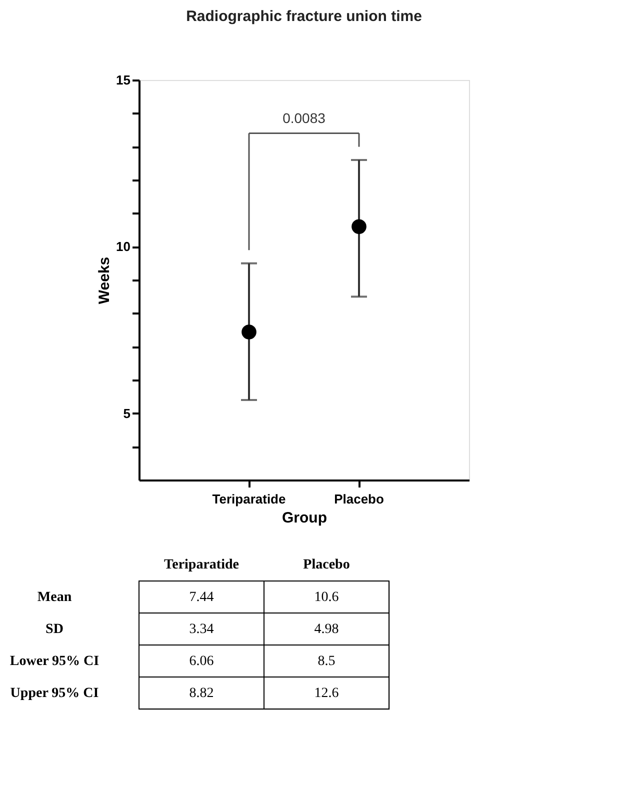 The image size is (622, 809). Describe the element at coordinates (123, 246) in the screenshot. I see `y-tick-label: 10` at that location.